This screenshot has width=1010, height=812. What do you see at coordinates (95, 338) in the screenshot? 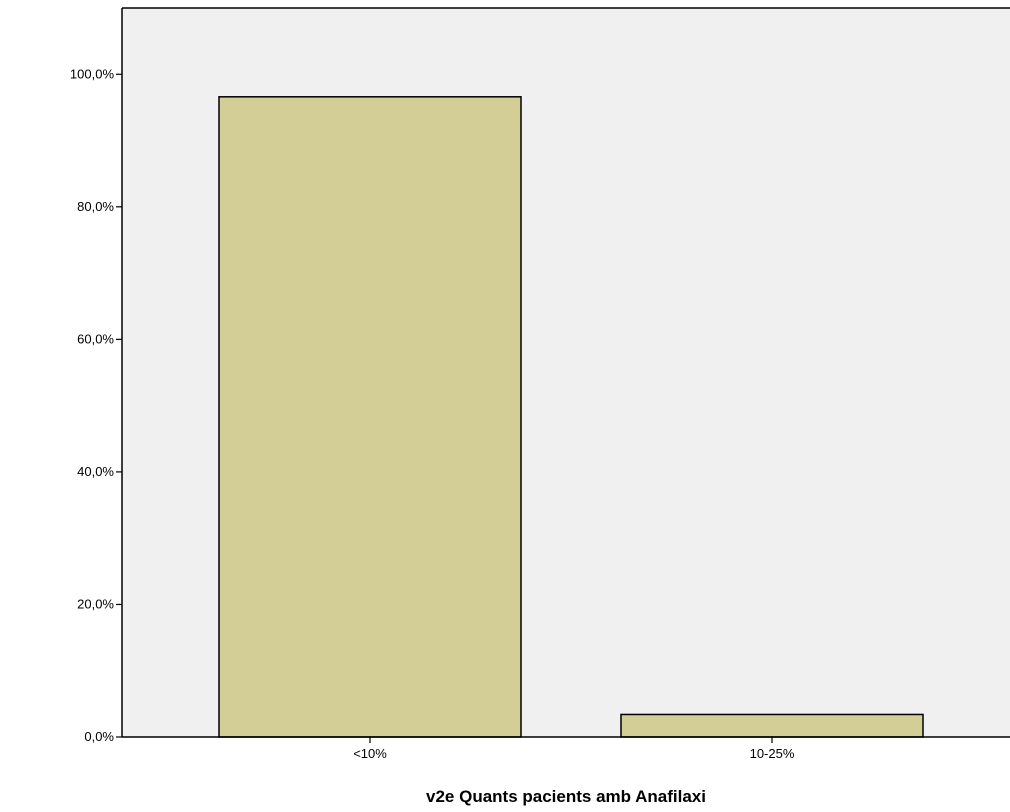
I see `y-tick-label: 60,0%` at bounding box center [95, 338].